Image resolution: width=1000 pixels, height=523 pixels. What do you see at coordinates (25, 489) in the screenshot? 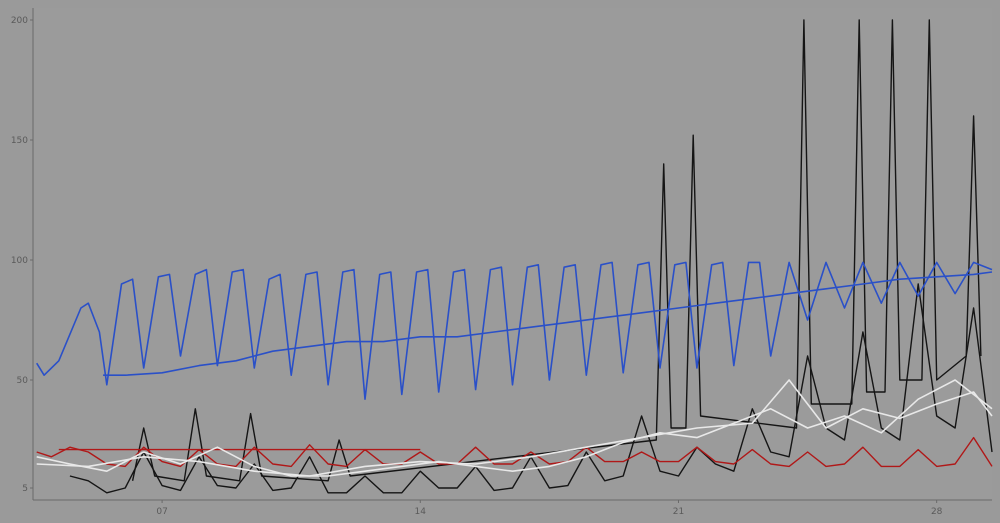
I see `y-tick-label: 5` at bounding box center [25, 489].